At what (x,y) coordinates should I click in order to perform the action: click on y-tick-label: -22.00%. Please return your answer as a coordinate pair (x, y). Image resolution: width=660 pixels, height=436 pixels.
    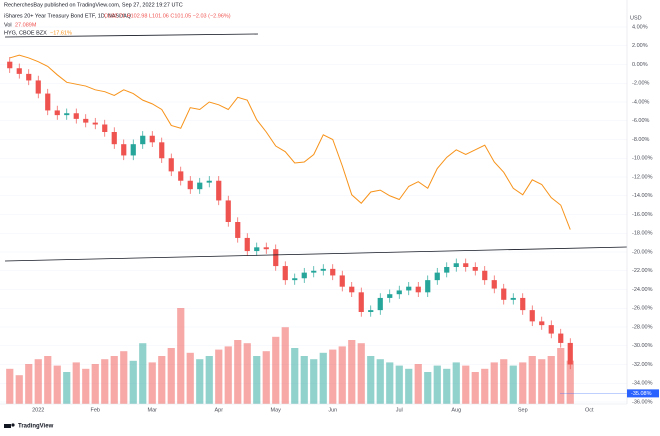
    Looking at the image, I should click on (642, 271).